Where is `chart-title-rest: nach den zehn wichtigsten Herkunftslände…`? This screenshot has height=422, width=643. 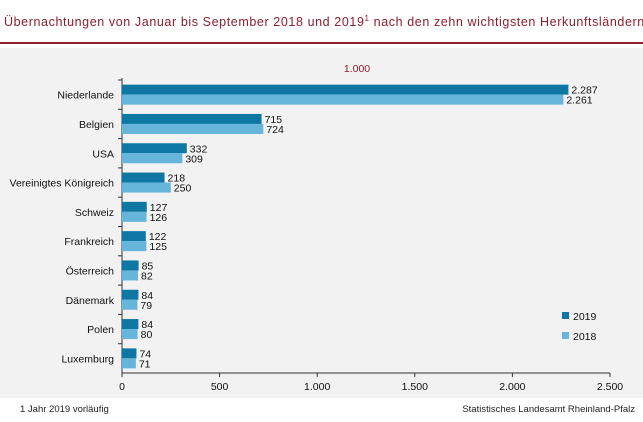 chart-title-rest: nach den zehn wichtigsten Herkunftslände… is located at coordinates (506, 22).